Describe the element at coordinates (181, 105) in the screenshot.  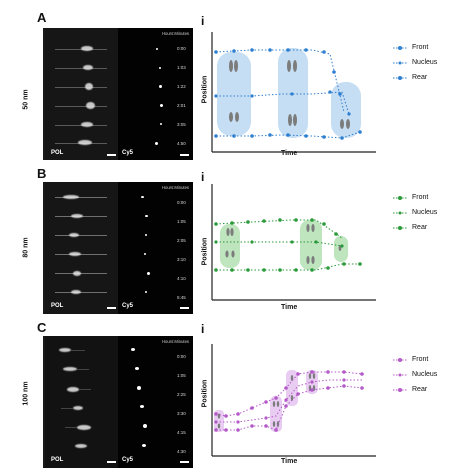
I see `time-stamp: 2:01` at that location.